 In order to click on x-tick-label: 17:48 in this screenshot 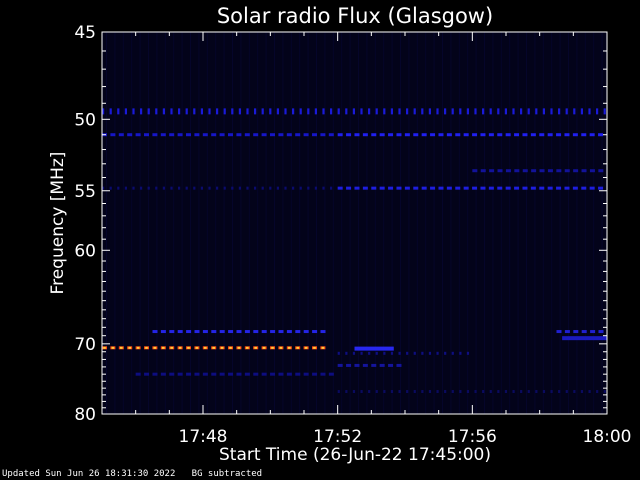, I will do `click(203, 437)`.